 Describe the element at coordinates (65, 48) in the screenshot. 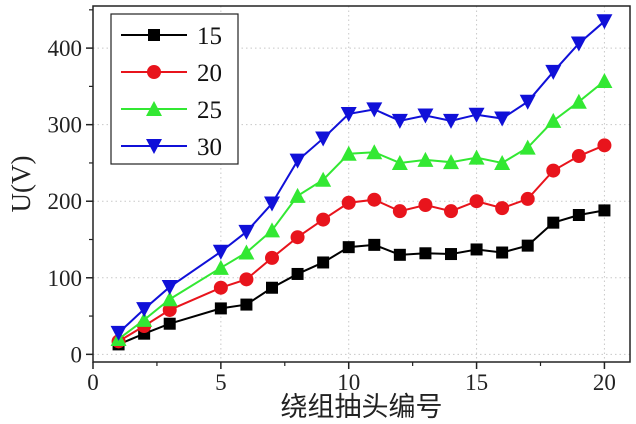

I see `y-tick-label: 400` at that location.